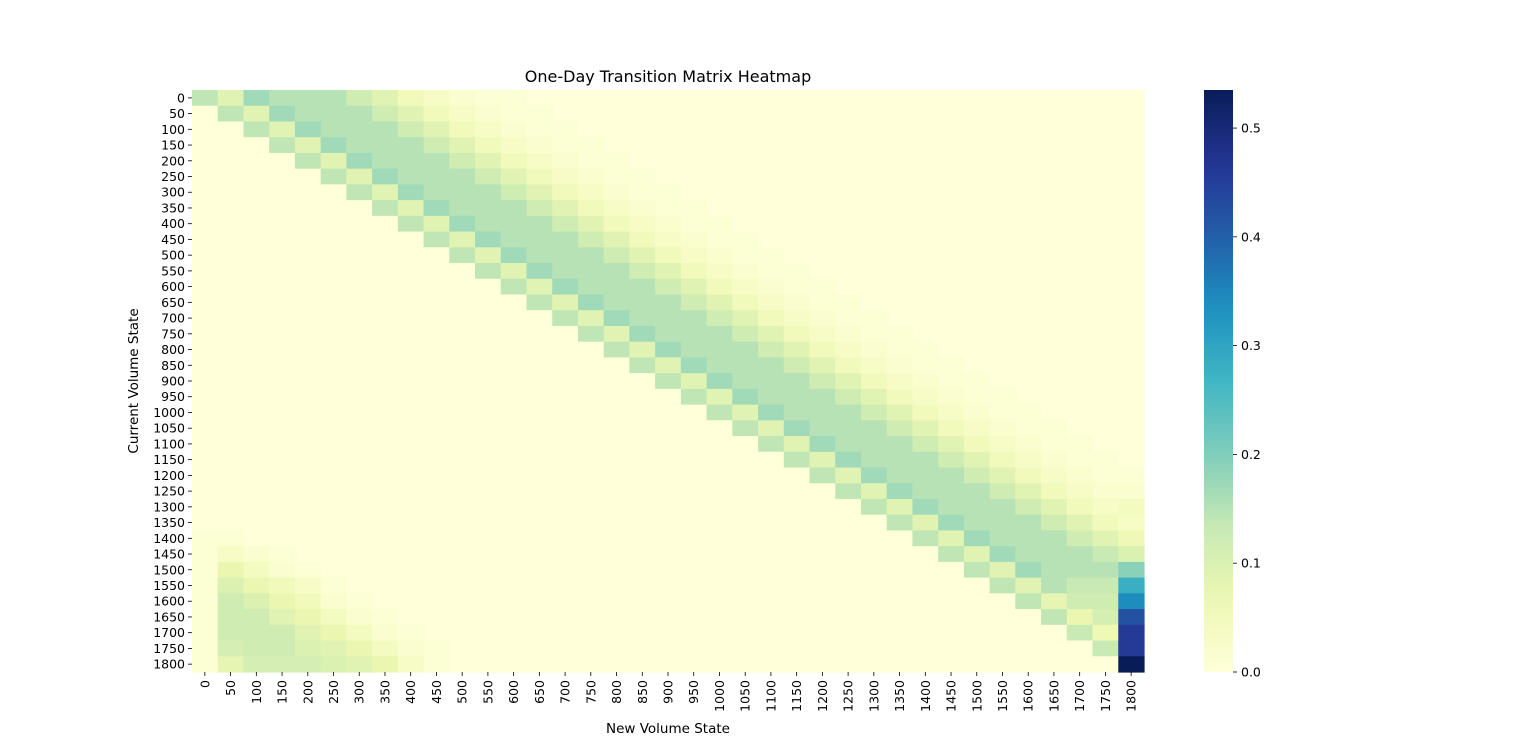 The width and height of the screenshot is (1536, 754). What do you see at coordinates (173, 176) in the screenshot?
I see `y-tick-label: 250` at bounding box center [173, 176].